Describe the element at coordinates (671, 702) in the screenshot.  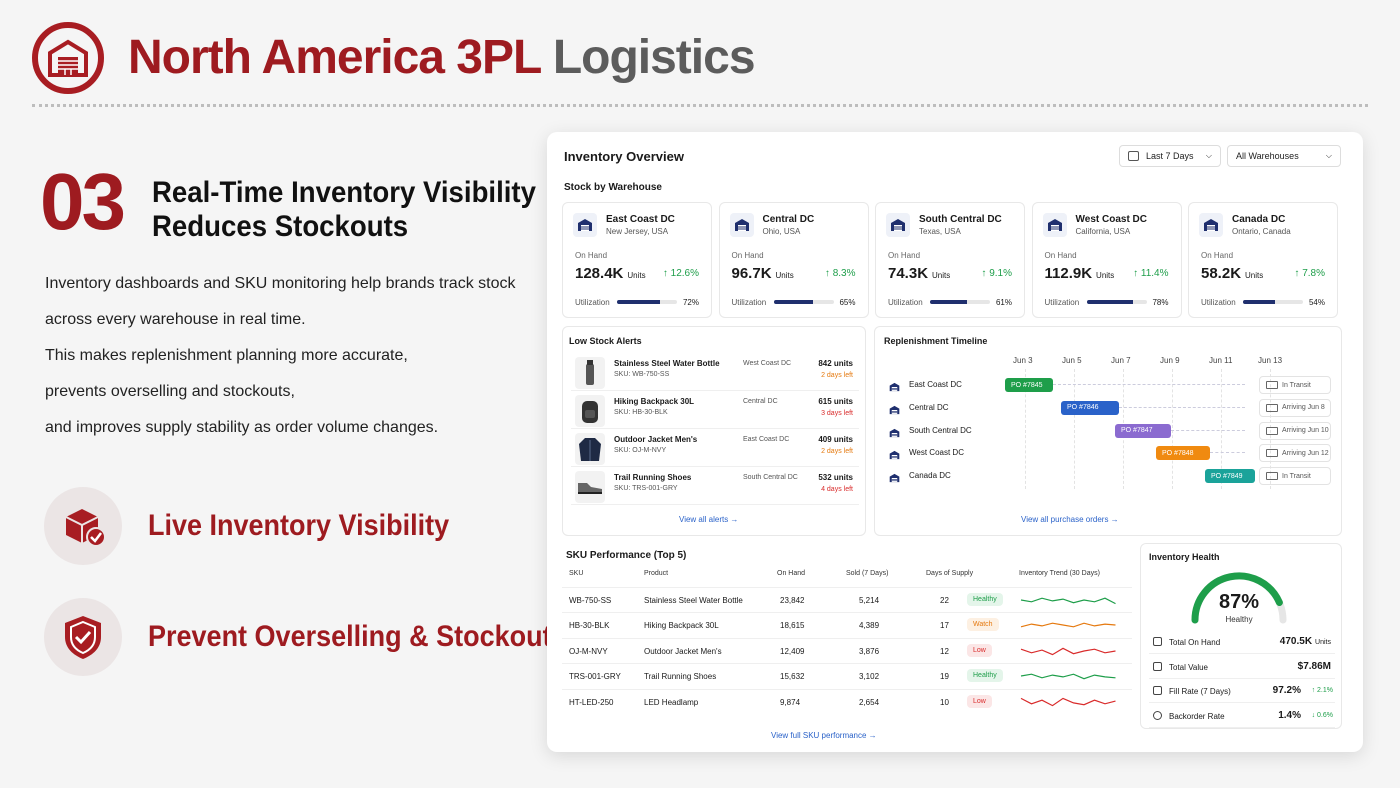
I see `sku-product: LED Headlamp` at that location.